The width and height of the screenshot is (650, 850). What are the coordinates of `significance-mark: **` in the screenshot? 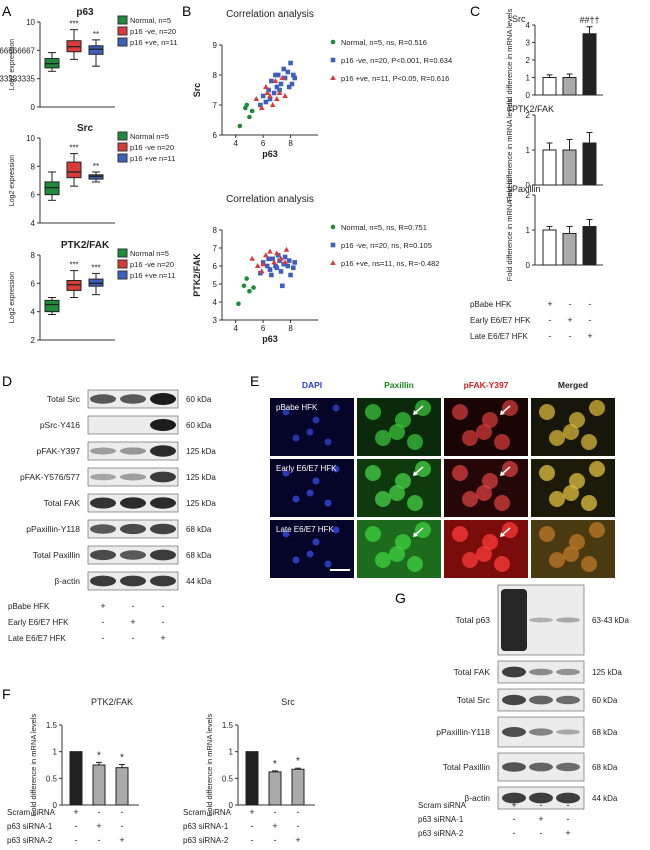 It's located at (96, 166).